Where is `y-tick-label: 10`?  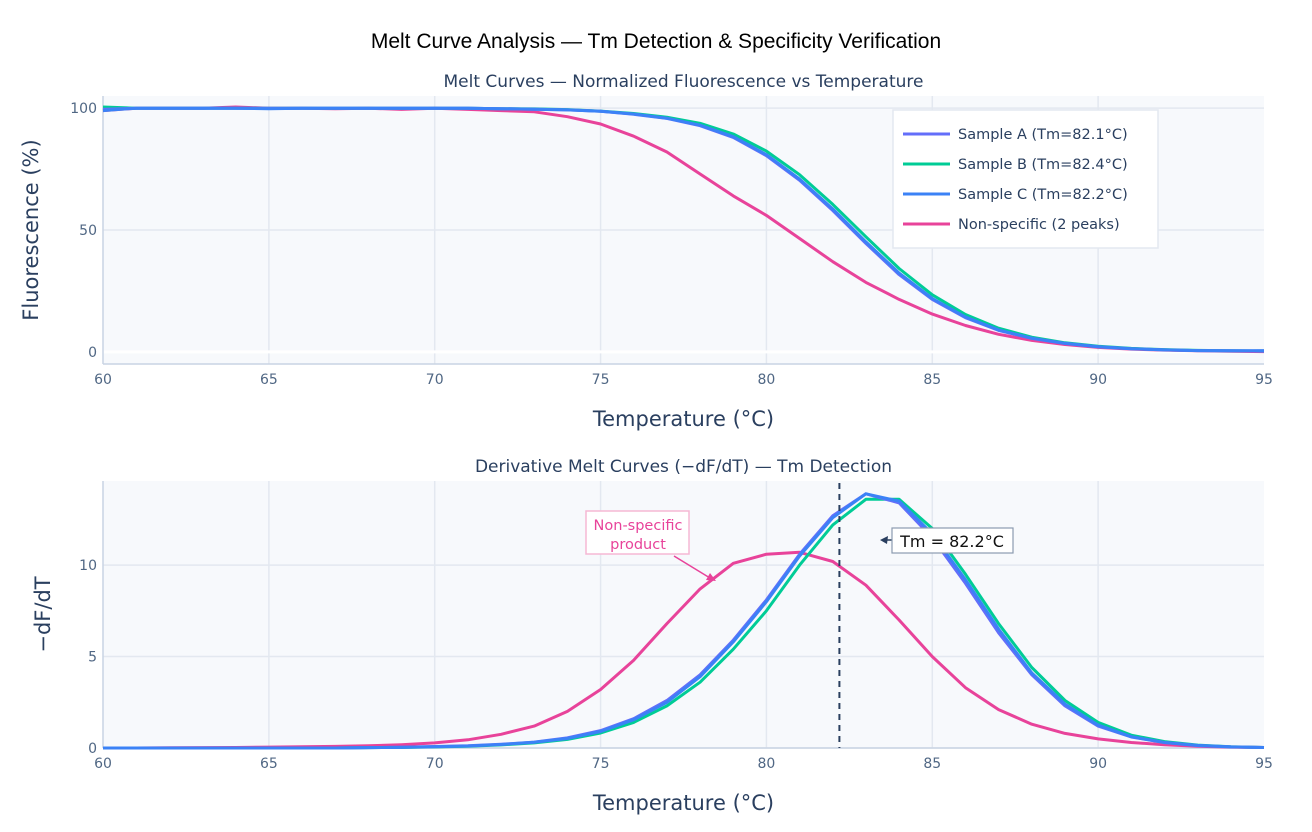 y-tick-label: 10 is located at coordinates (88, 566).